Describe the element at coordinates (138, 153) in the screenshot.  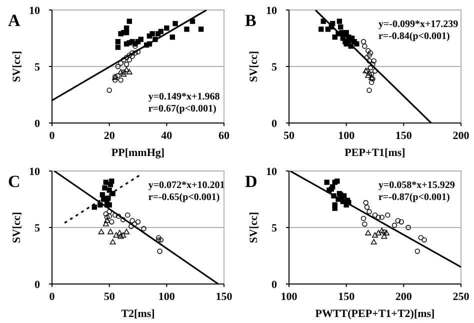
I see `x-axis-title: PP[mmHg]` at that location.